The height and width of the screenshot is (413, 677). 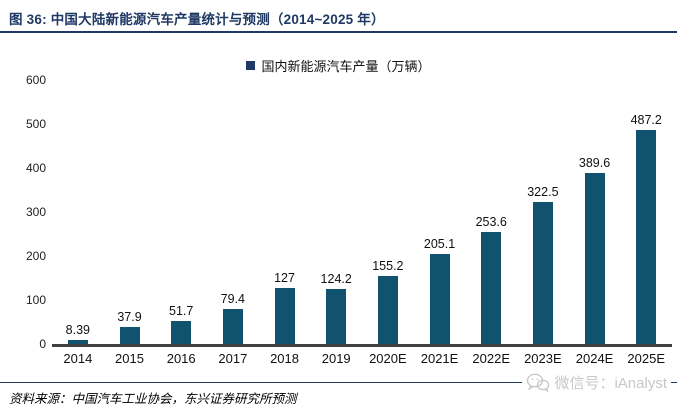 What do you see at coordinates (233, 358) in the screenshot?
I see `x-tick-label: 2017` at bounding box center [233, 358].